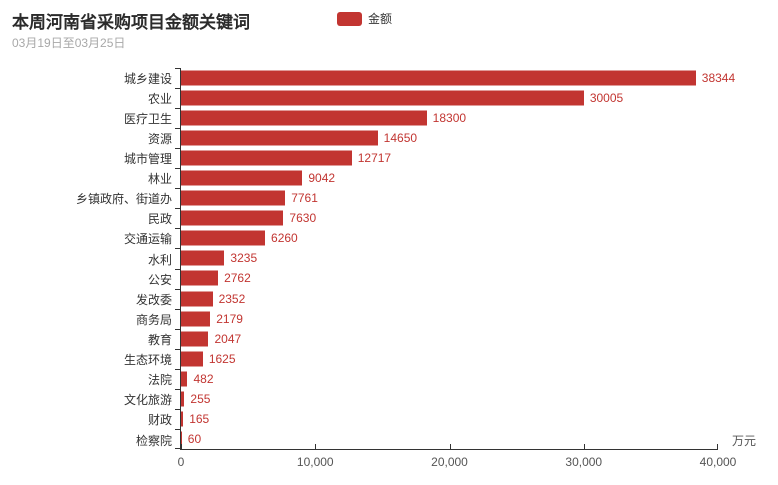 This screenshot has width=778, height=485. What do you see at coordinates (159, 179) in the screenshot?
I see `category-label: 林业` at bounding box center [159, 179].